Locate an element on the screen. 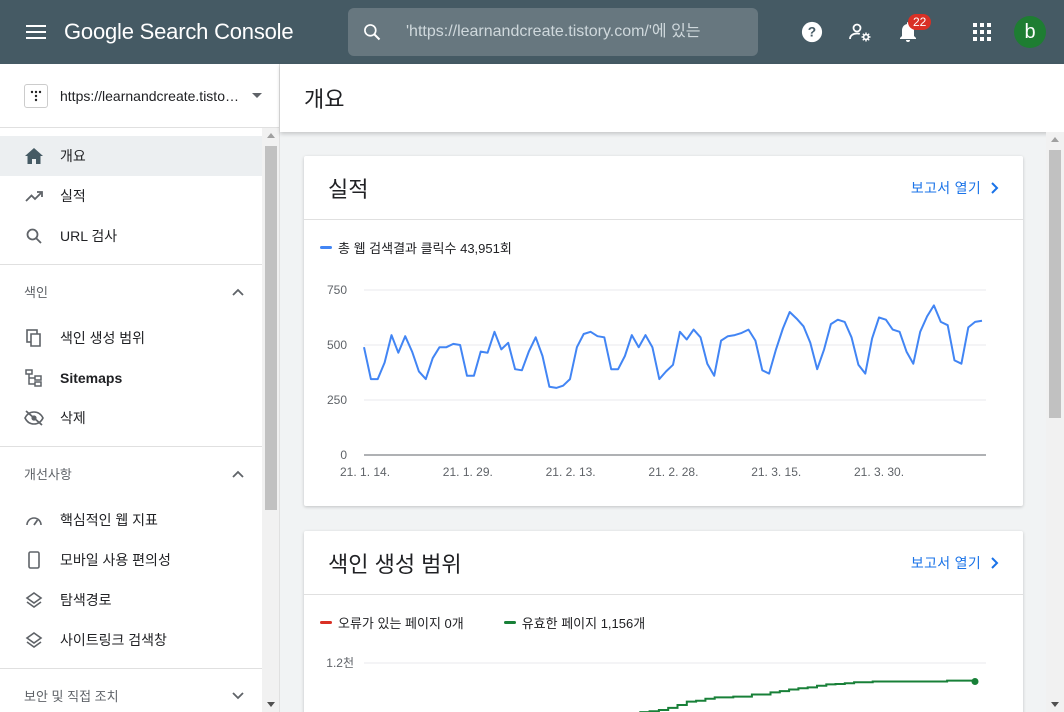 The image size is (1064, 712). x-tick-label: 21. 3. 15. is located at coordinates (776, 472).